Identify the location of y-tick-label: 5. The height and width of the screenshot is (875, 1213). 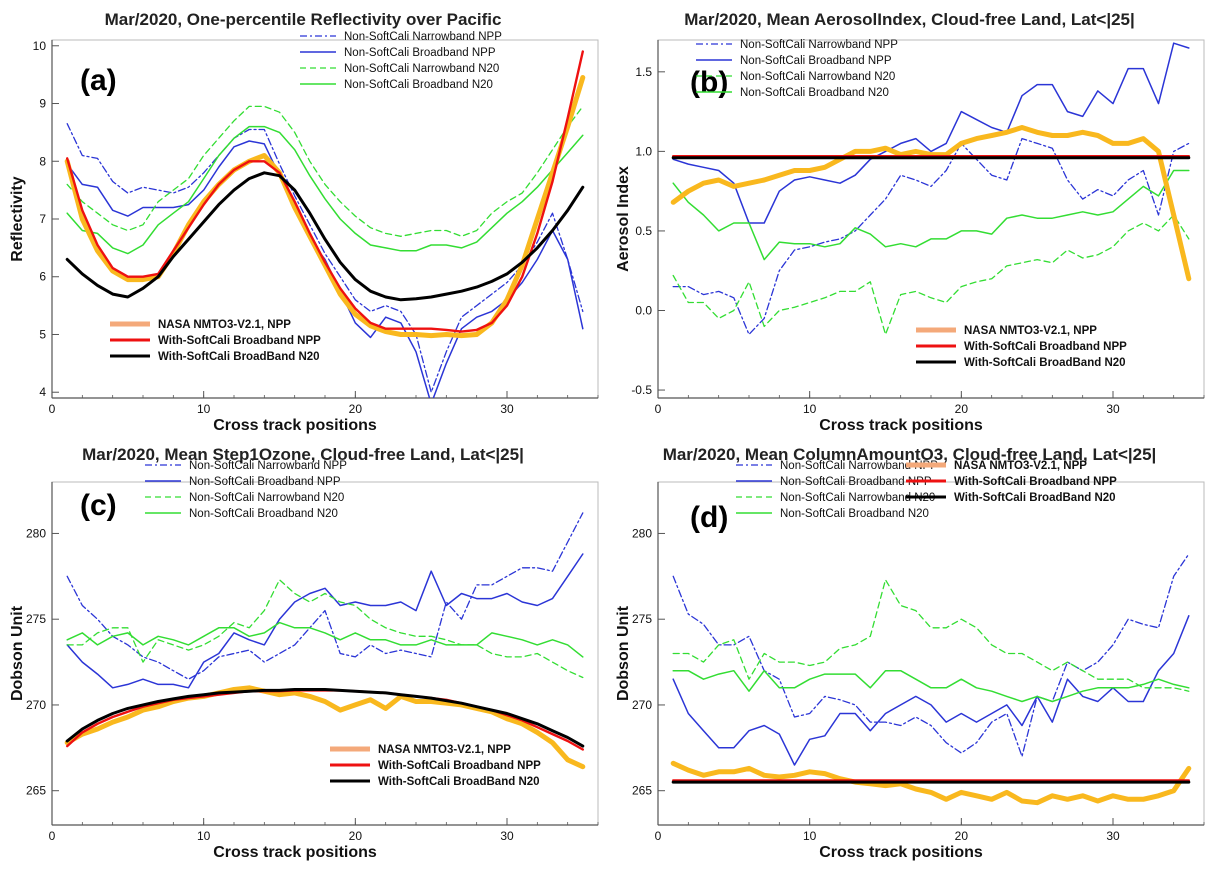
(42, 334).